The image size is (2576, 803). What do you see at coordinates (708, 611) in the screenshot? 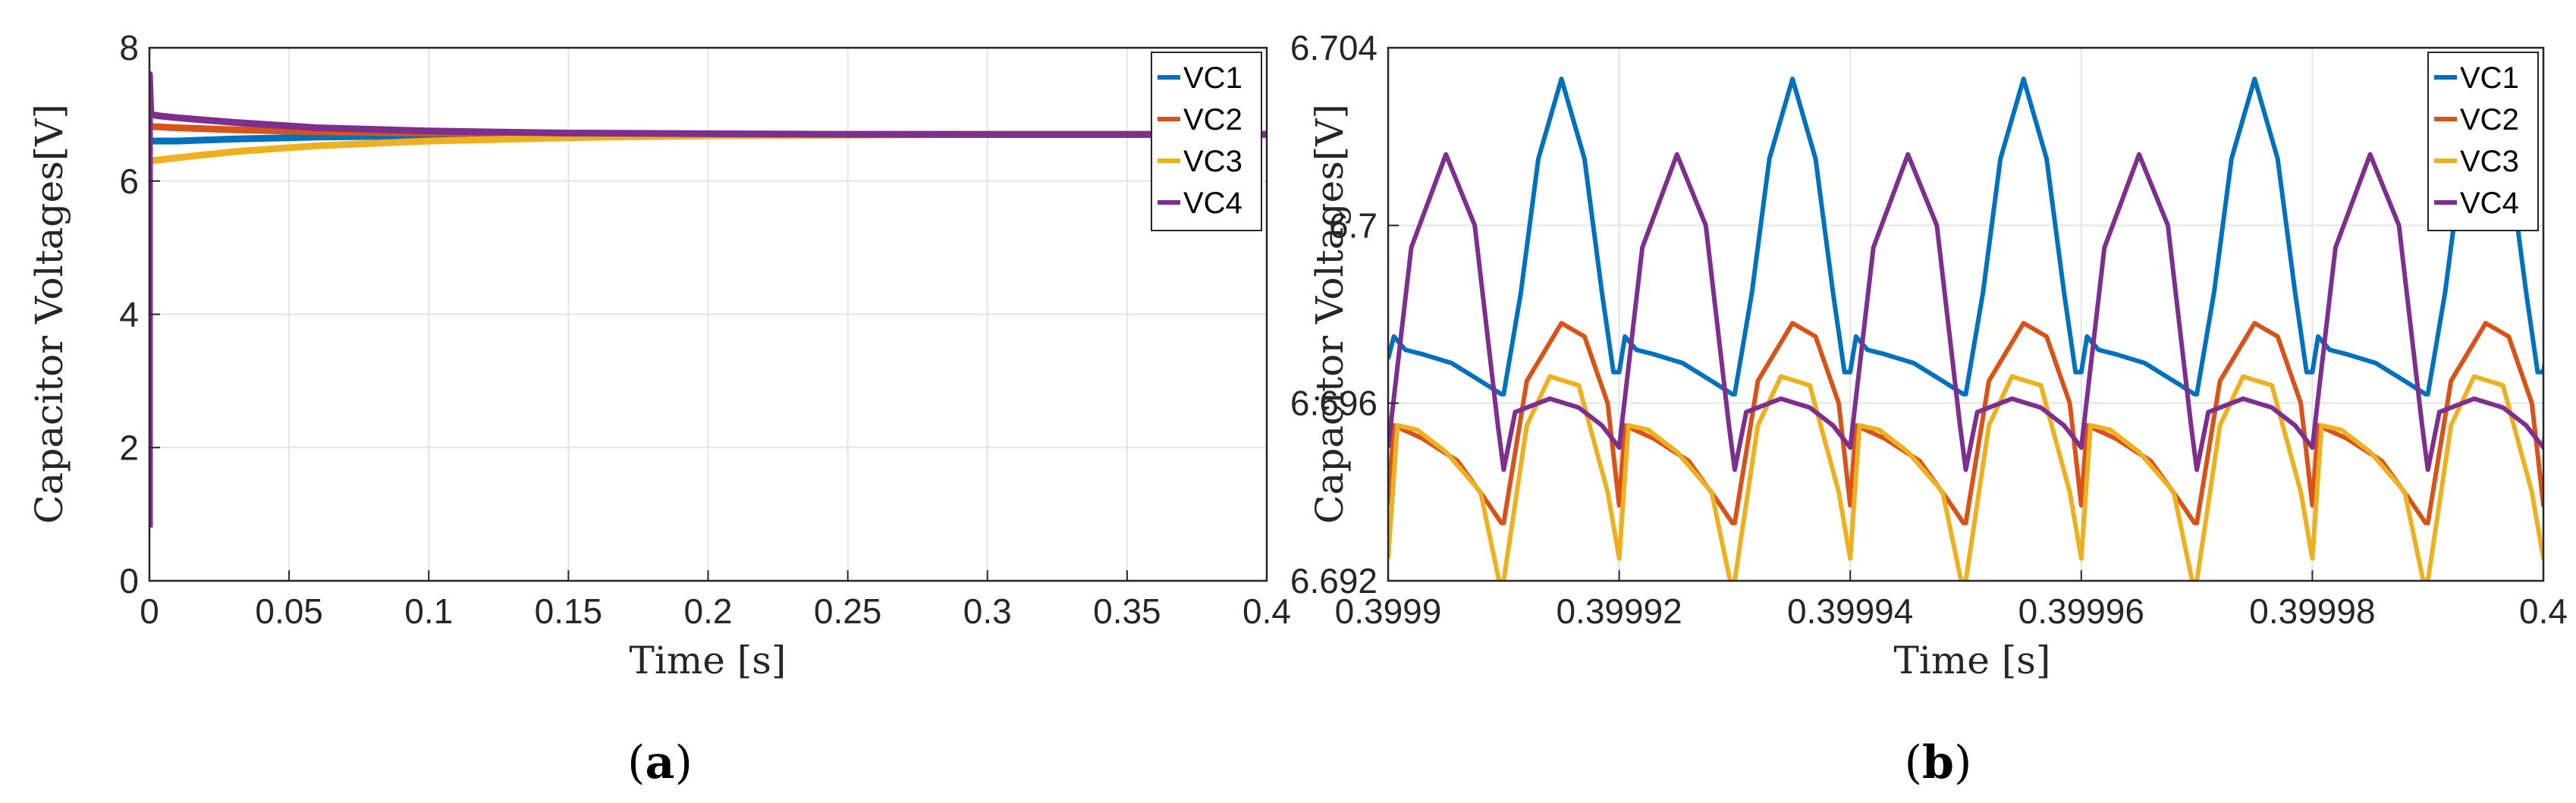
I see `x-tick-label: 0.2` at bounding box center [708, 611].